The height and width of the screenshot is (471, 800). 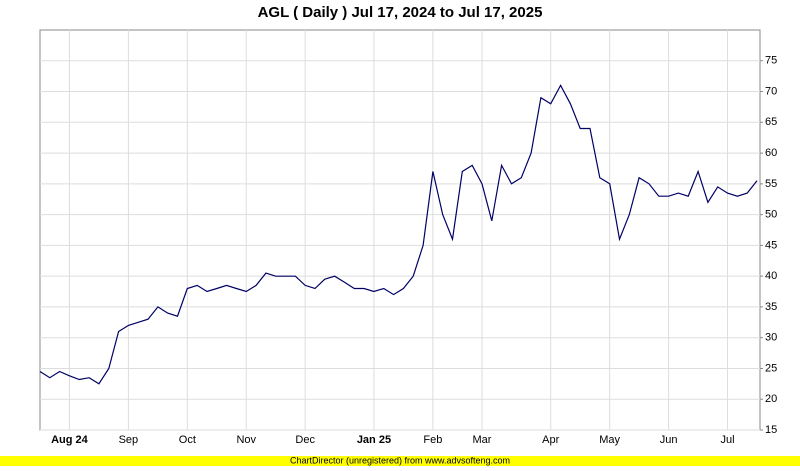 I want to click on x-tick-label: Apr, so click(x=550, y=440).